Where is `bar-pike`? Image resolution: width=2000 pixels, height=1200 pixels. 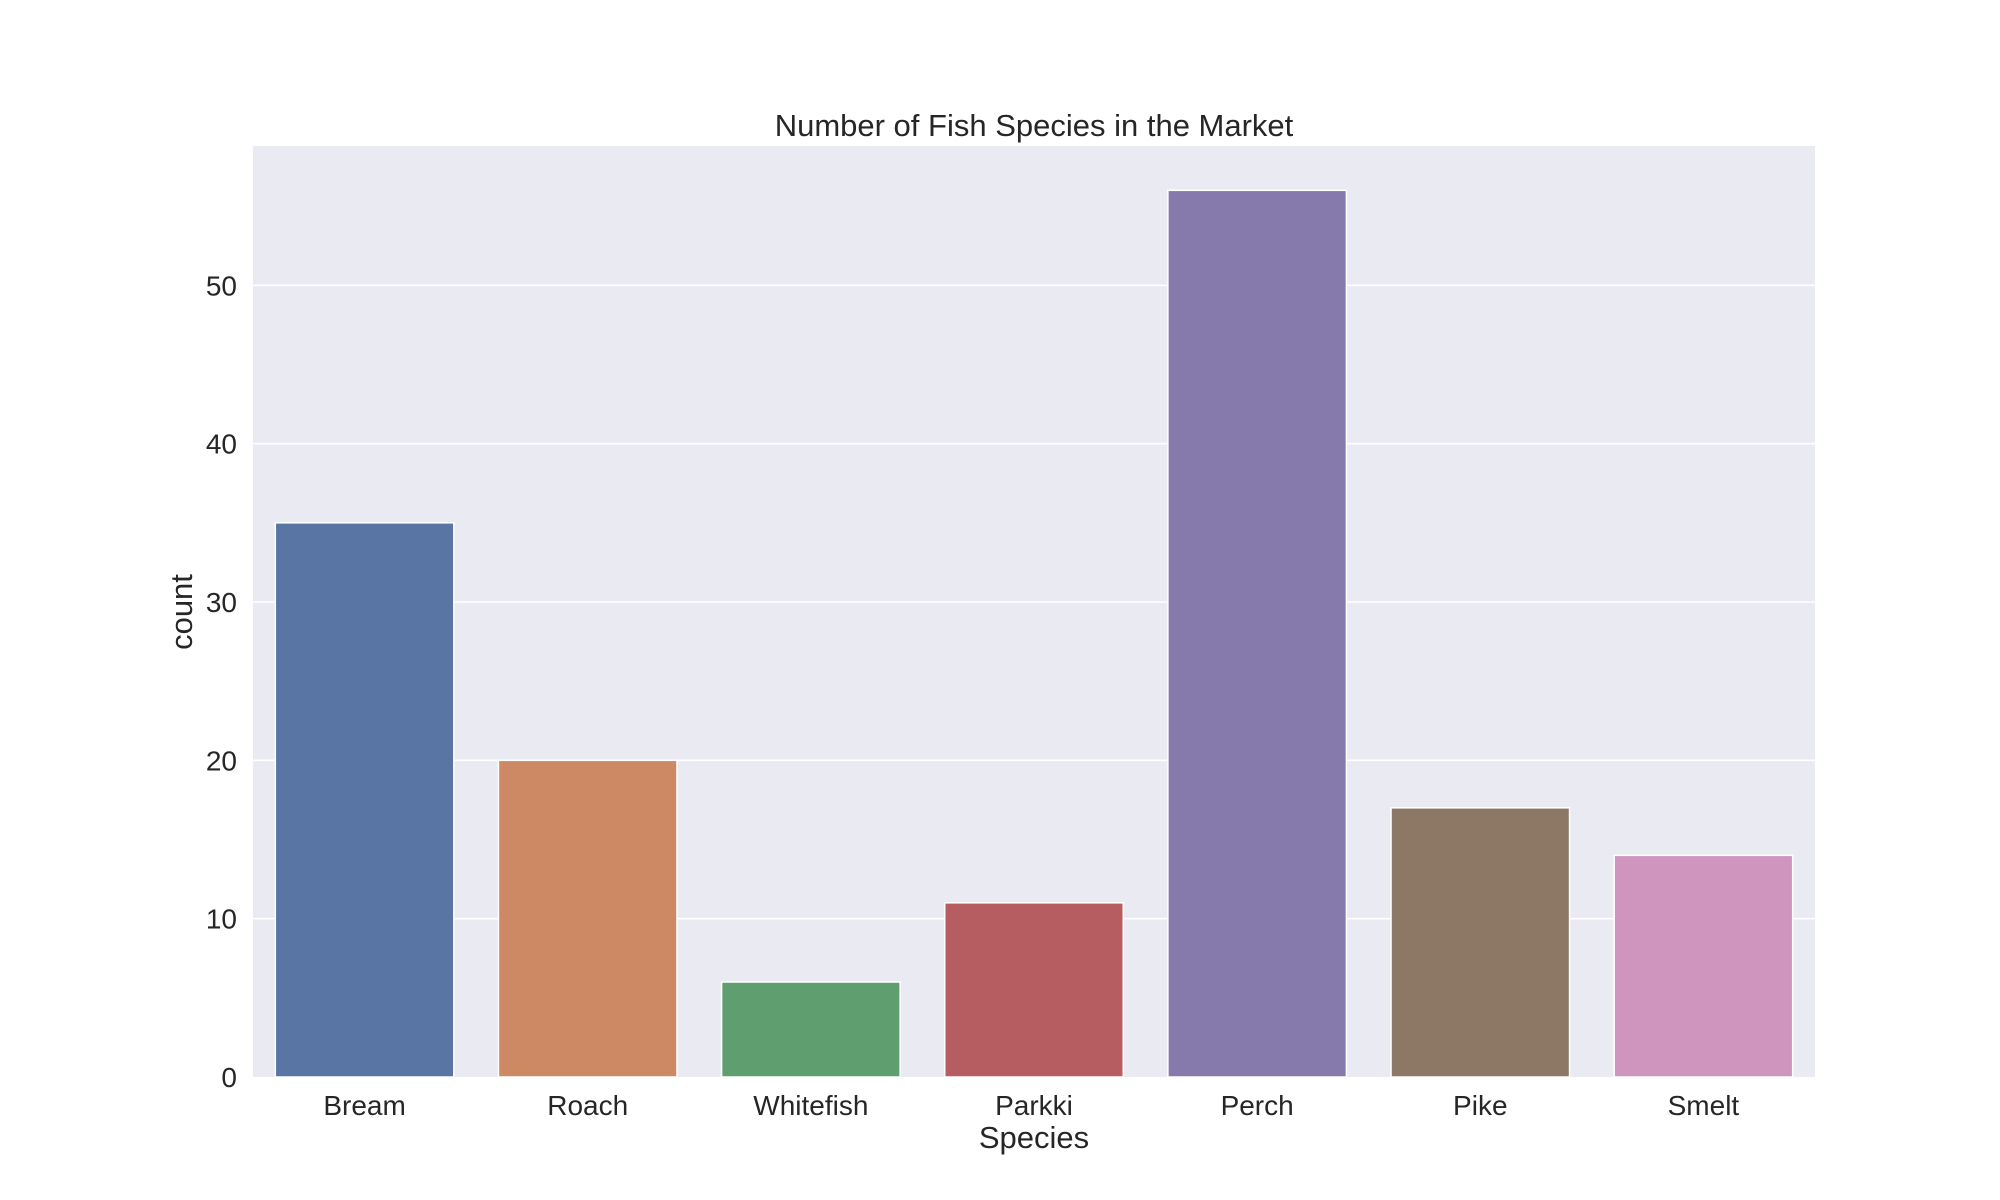
bar-pike is located at coordinates (1480, 942).